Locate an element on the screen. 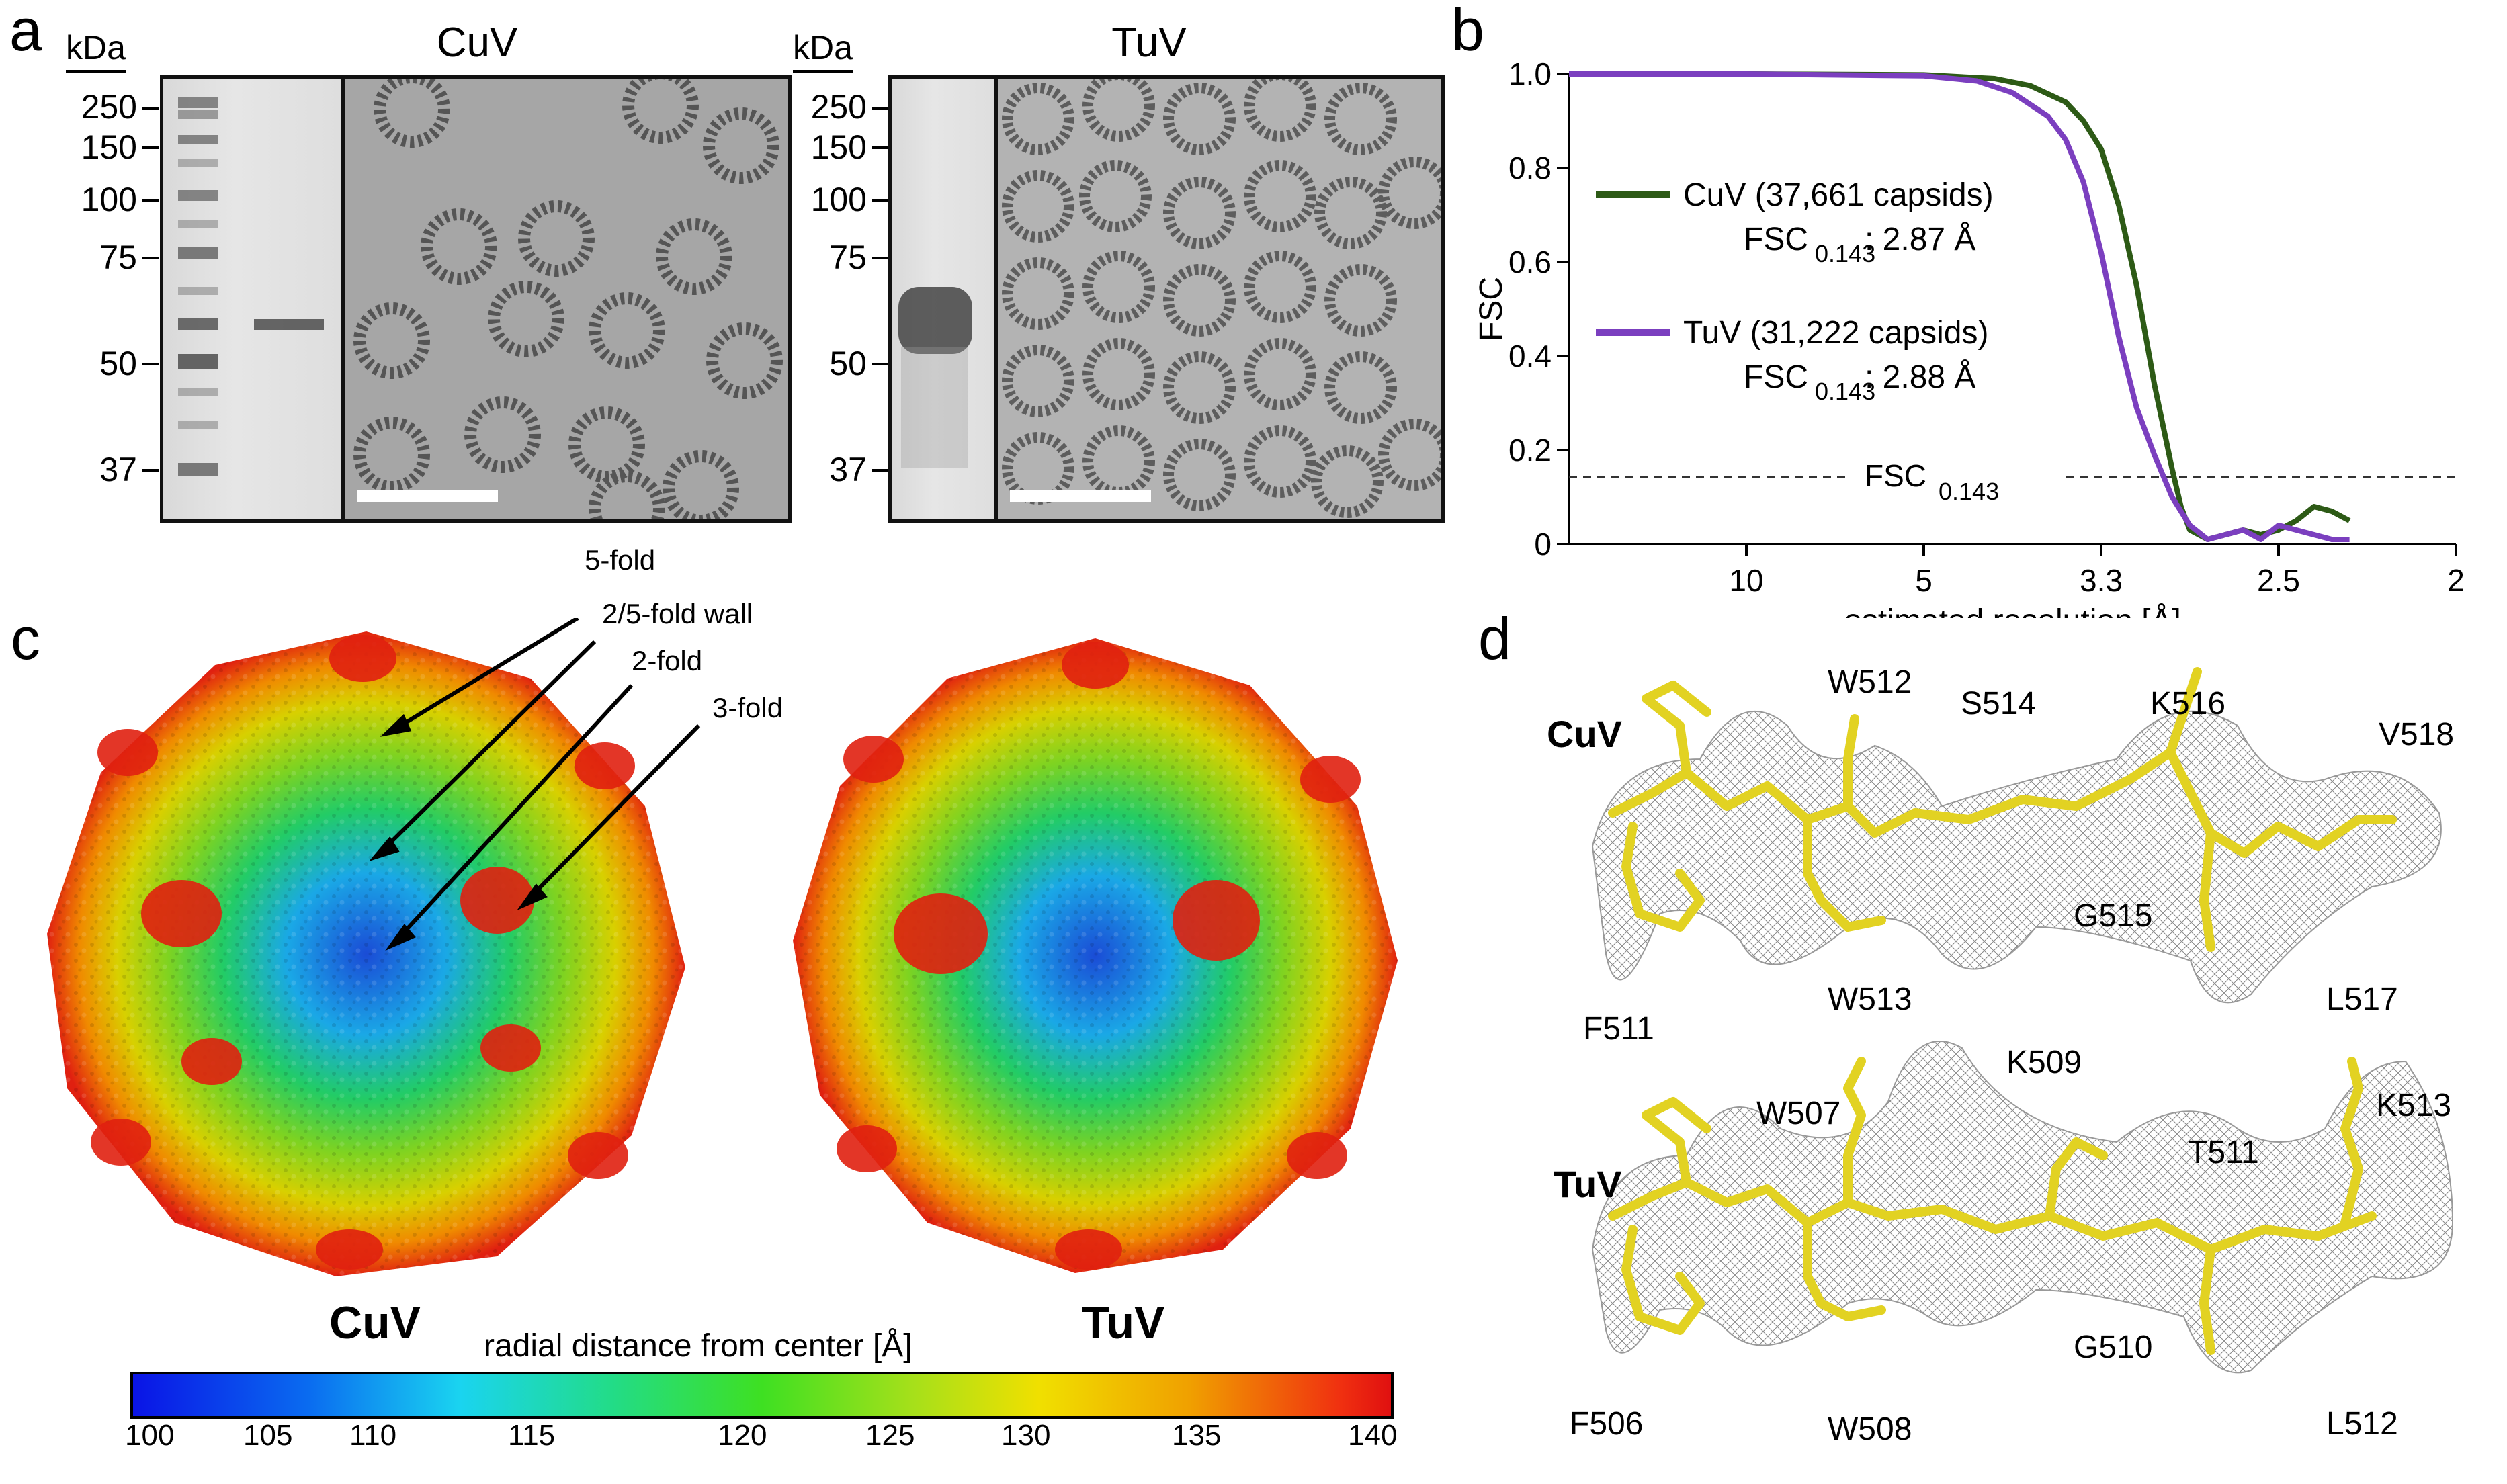 The height and width of the screenshot is (1484, 2507). residue-label: G515 is located at coordinates (2113, 916).